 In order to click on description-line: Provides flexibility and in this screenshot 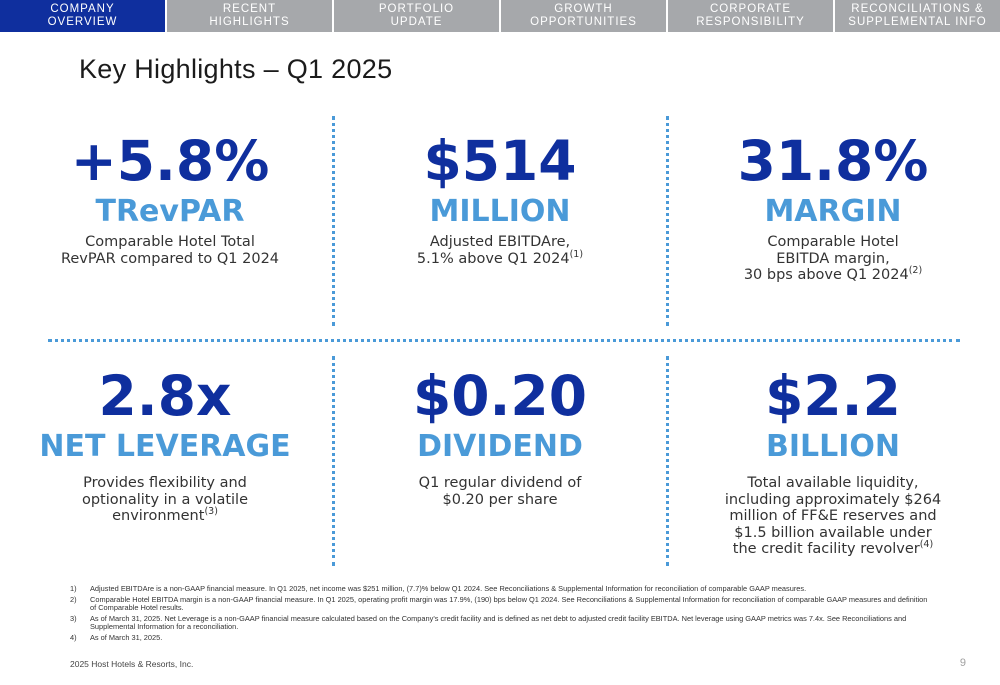, I will do `click(165, 483)`.